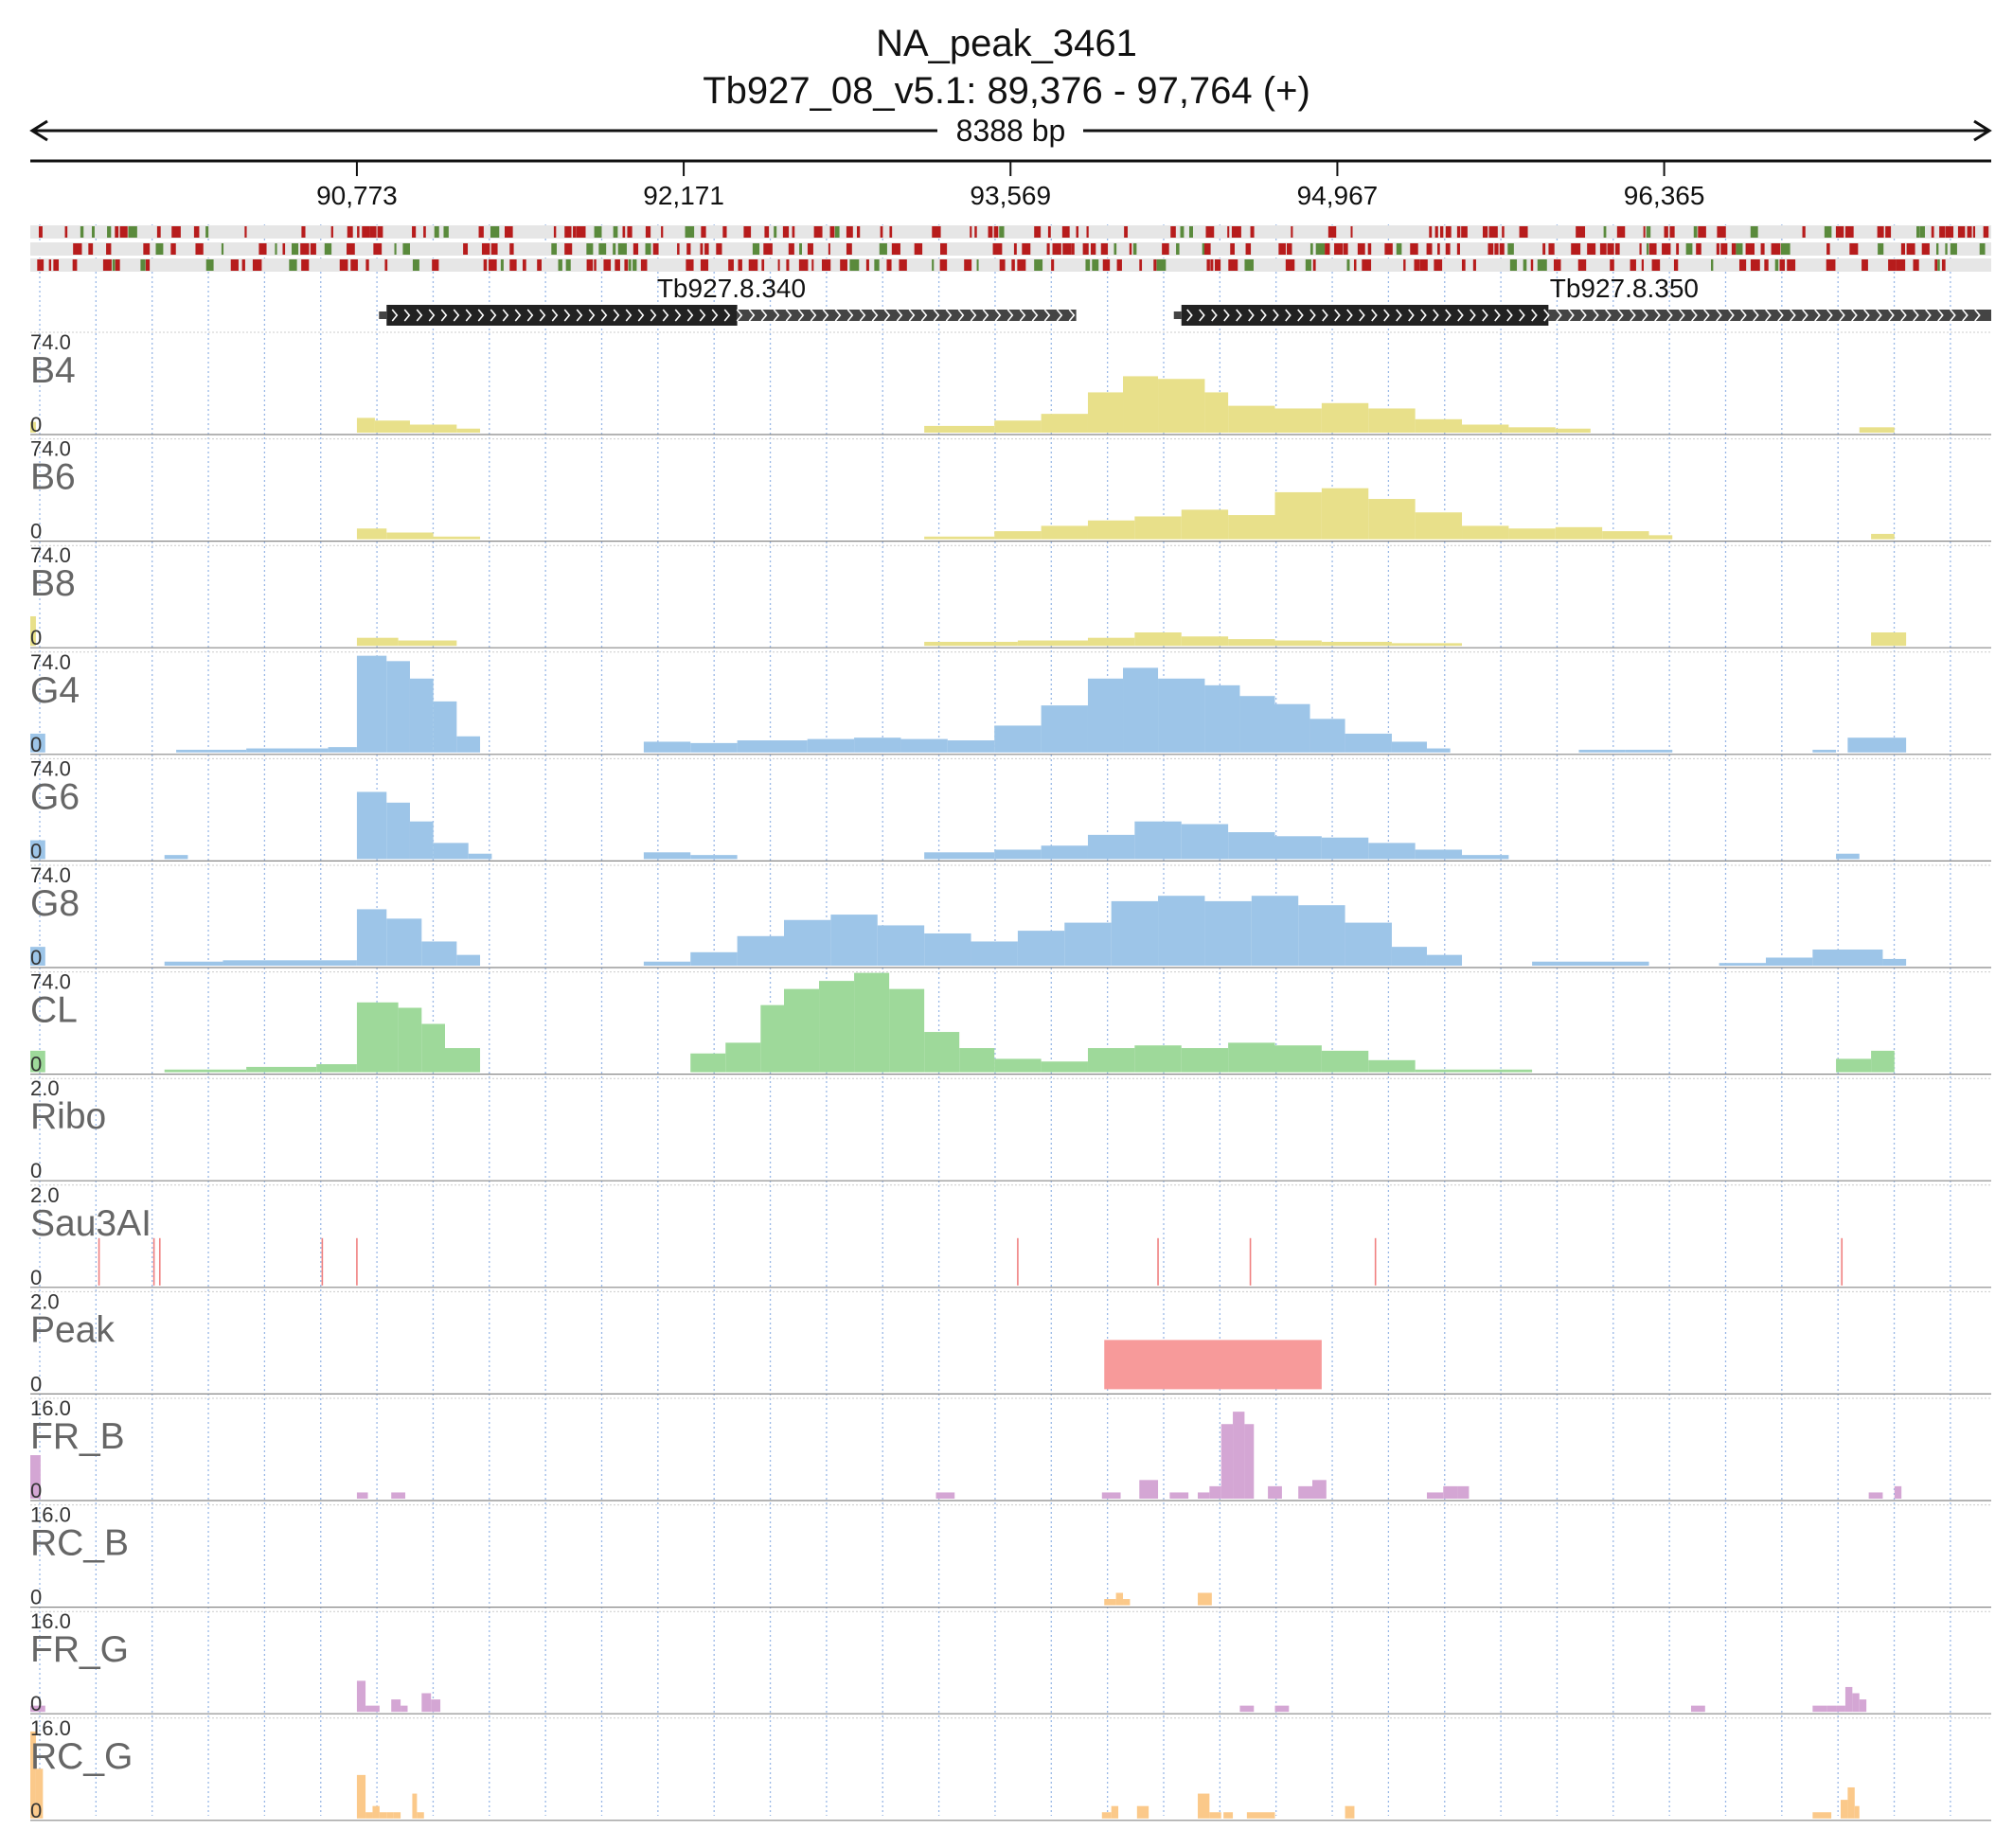 The width and height of the screenshot is (2013, 1848). Describe the element at coordinates (731, 288) in the screenshot. I see `gene-label: Tb927.8.340` at that location.